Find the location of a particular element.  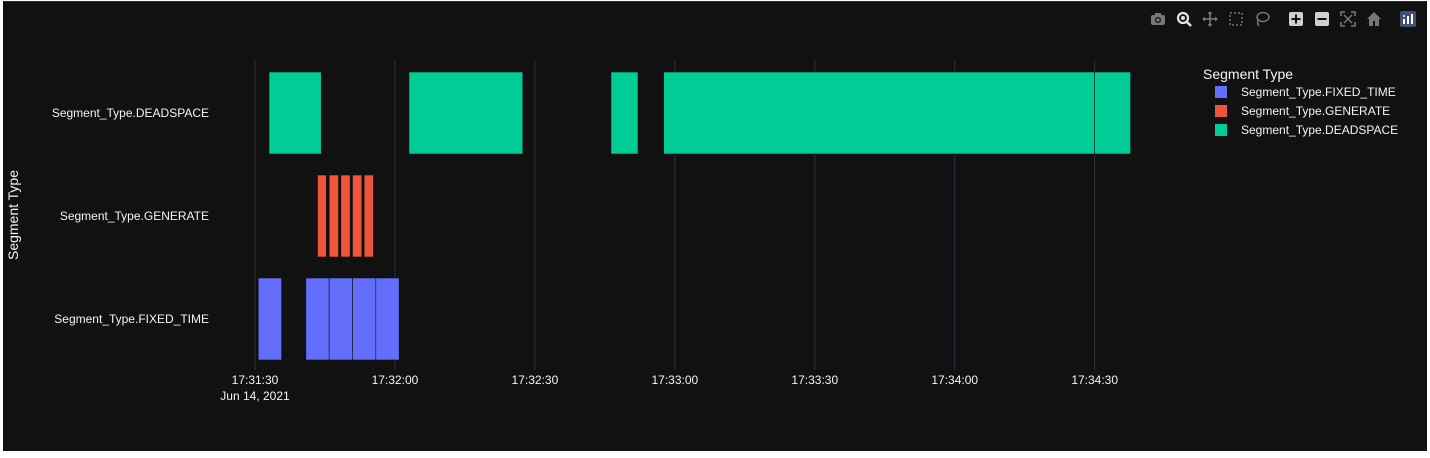

y-tick-label: Segment_Type.FIXED_TIME is located at coordinates (131, 319).